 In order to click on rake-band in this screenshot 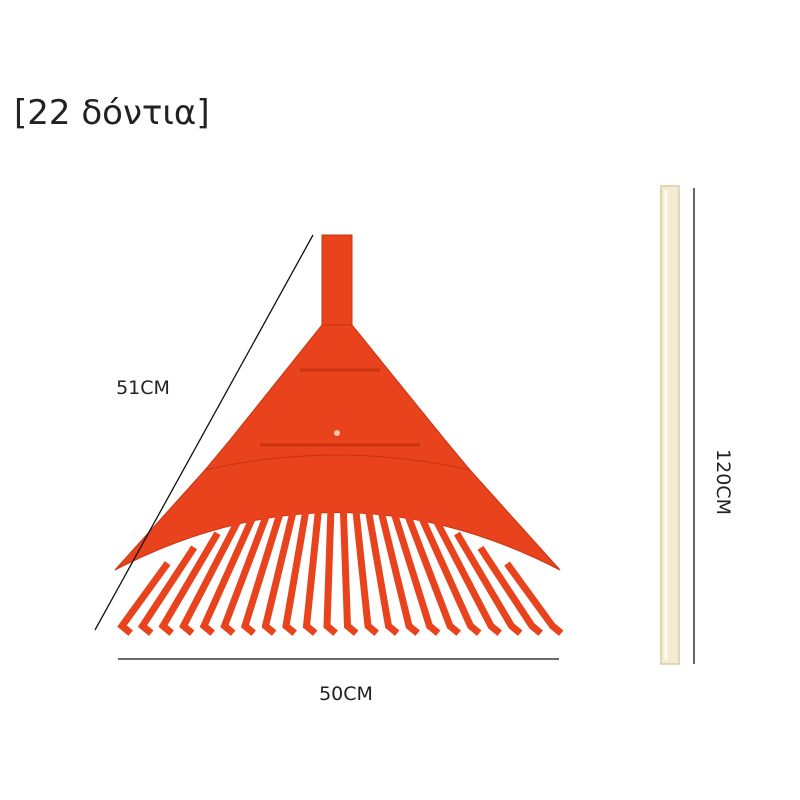, I will do `click(337, 512)`.